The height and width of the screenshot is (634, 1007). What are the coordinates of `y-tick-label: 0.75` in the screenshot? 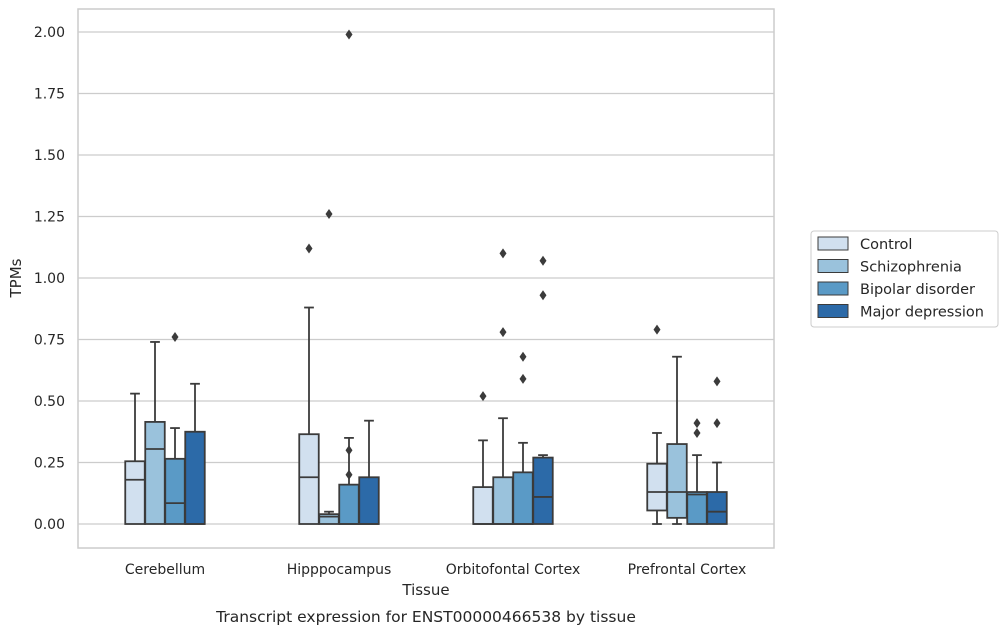 It's located at (49, 341).